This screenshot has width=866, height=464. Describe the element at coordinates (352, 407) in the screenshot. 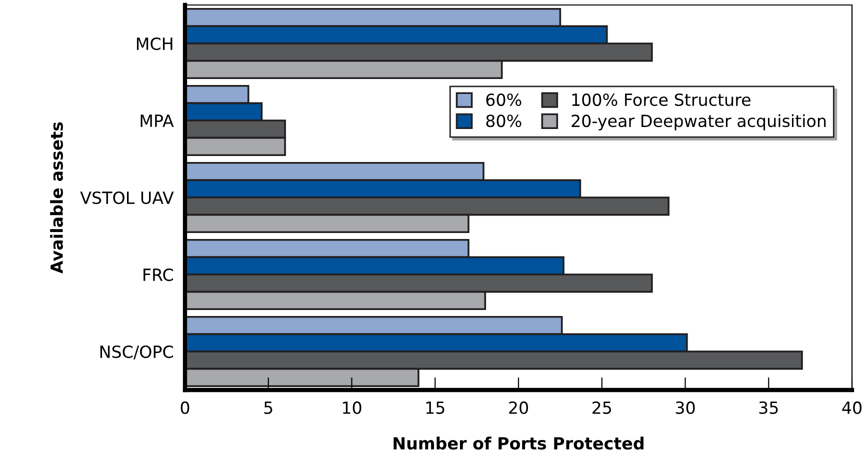

I see `x-tick-label: 10` at that location.